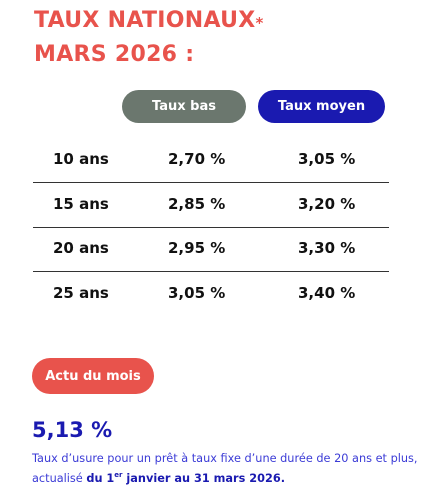  Describe the element at coordinates (197, 293) in the screenshot. I see `low-rate-cell: 3,05 %` at that location.